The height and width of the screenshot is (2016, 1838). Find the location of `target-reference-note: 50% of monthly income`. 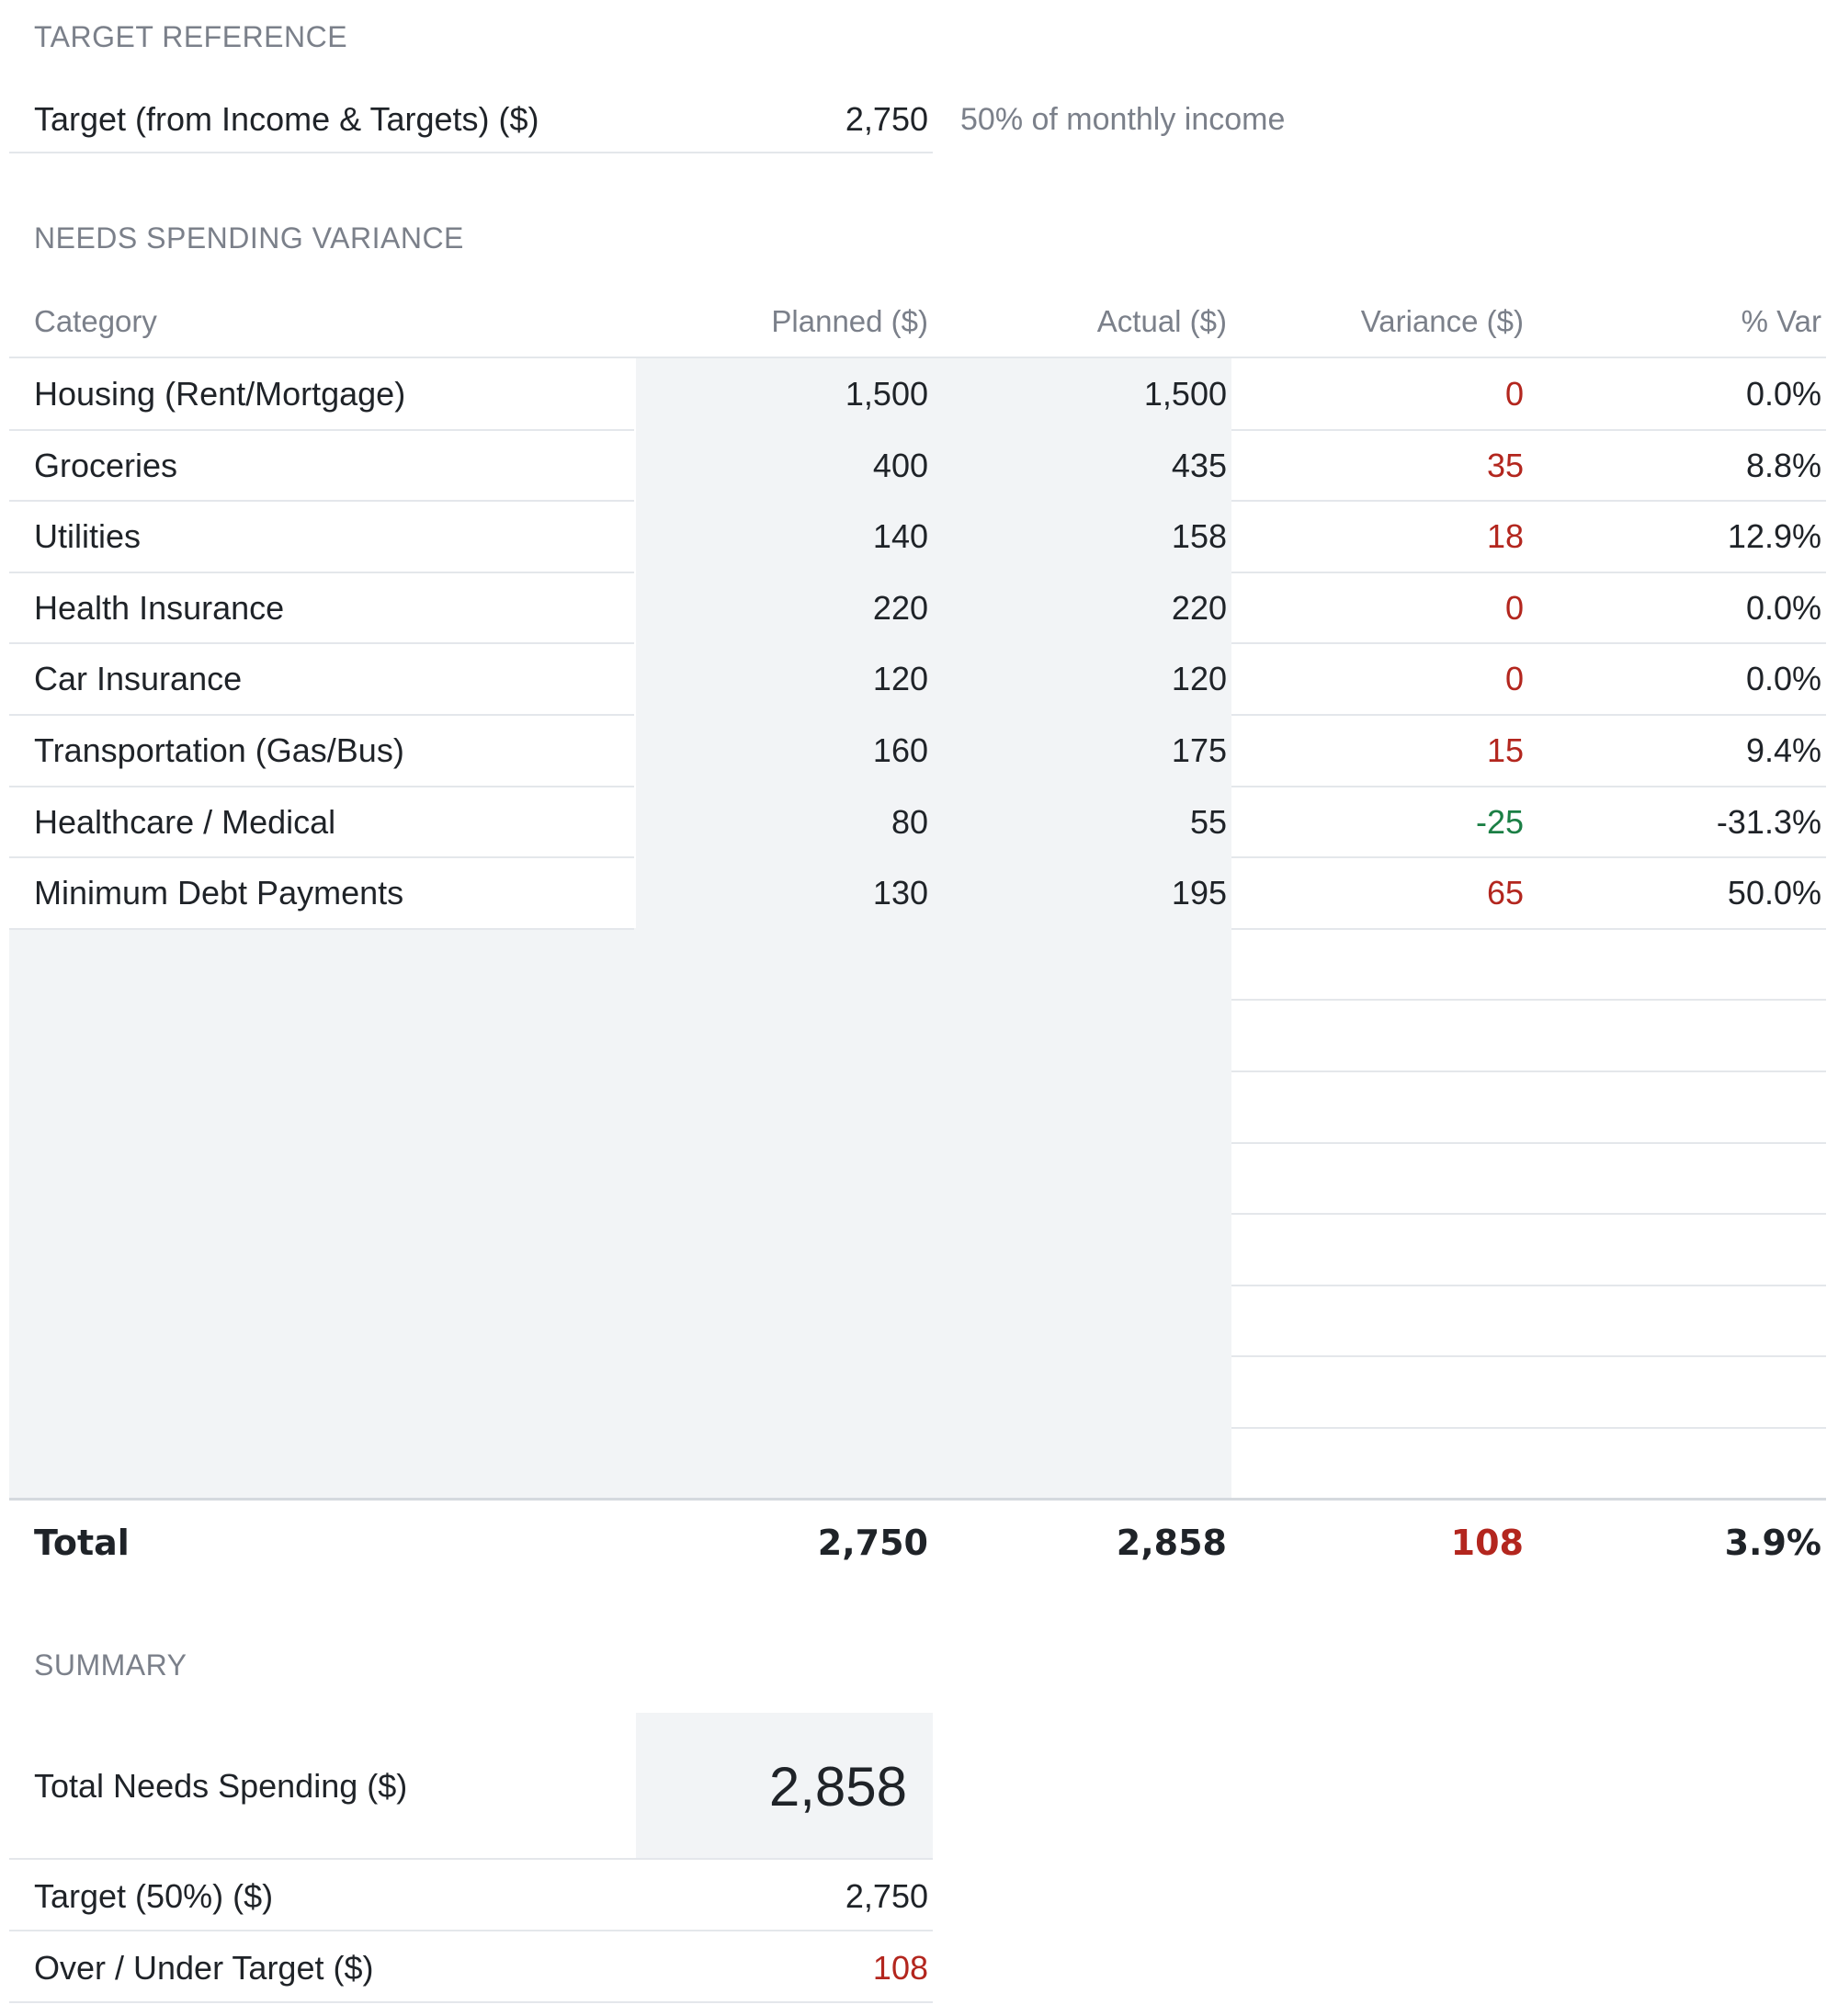

target-reference-note: 50% of monthly income is located at coordinates (1123, 119).